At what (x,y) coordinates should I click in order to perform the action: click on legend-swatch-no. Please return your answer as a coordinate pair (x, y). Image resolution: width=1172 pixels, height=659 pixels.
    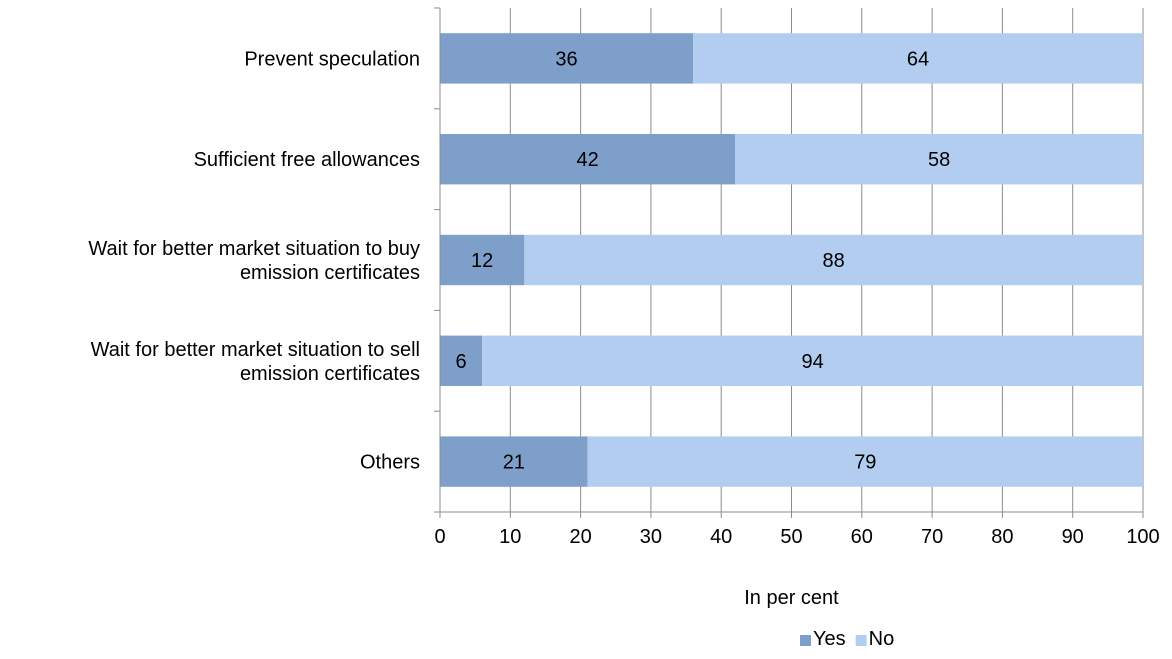
    Looking at the image, I should click on (861, 640).